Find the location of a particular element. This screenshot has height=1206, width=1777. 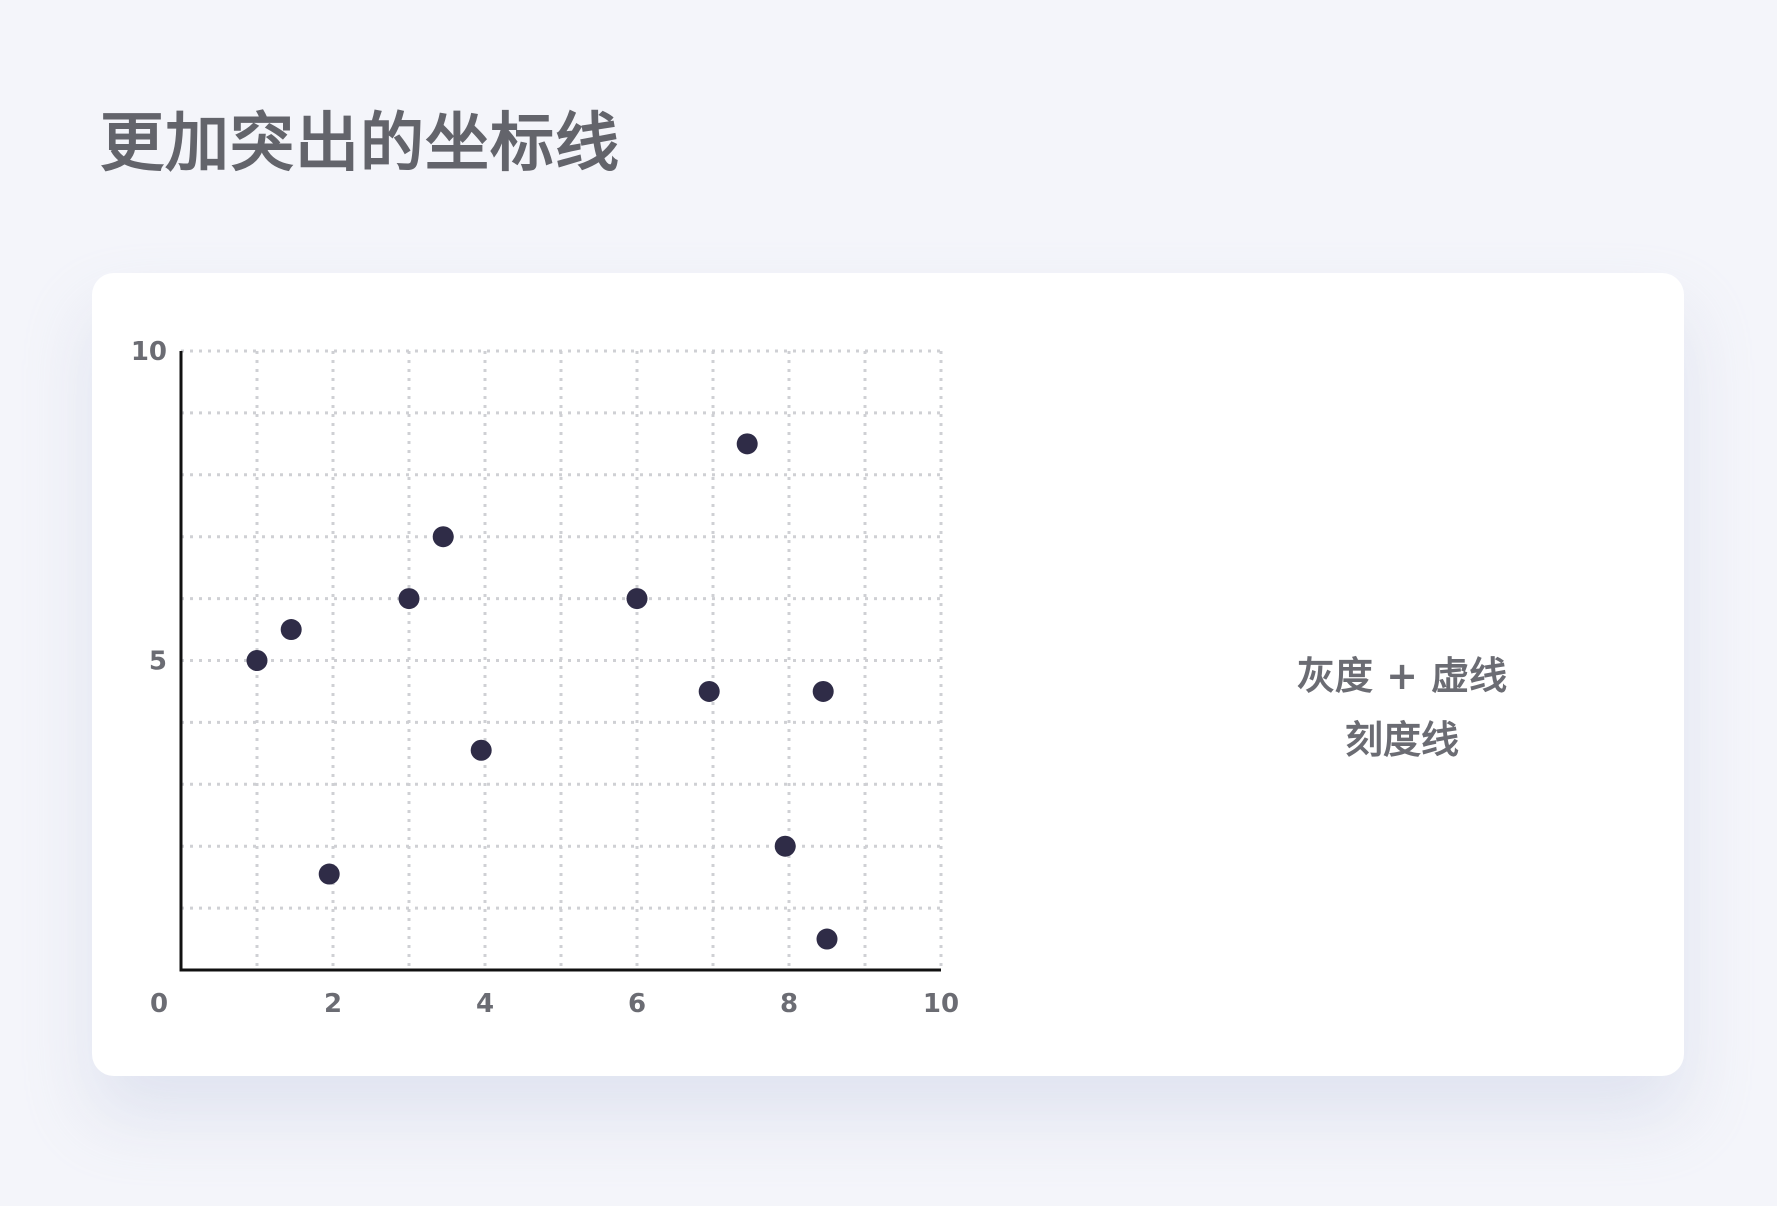

annotation-line-2: 刻度线 is located at coordinates (1401, 740).